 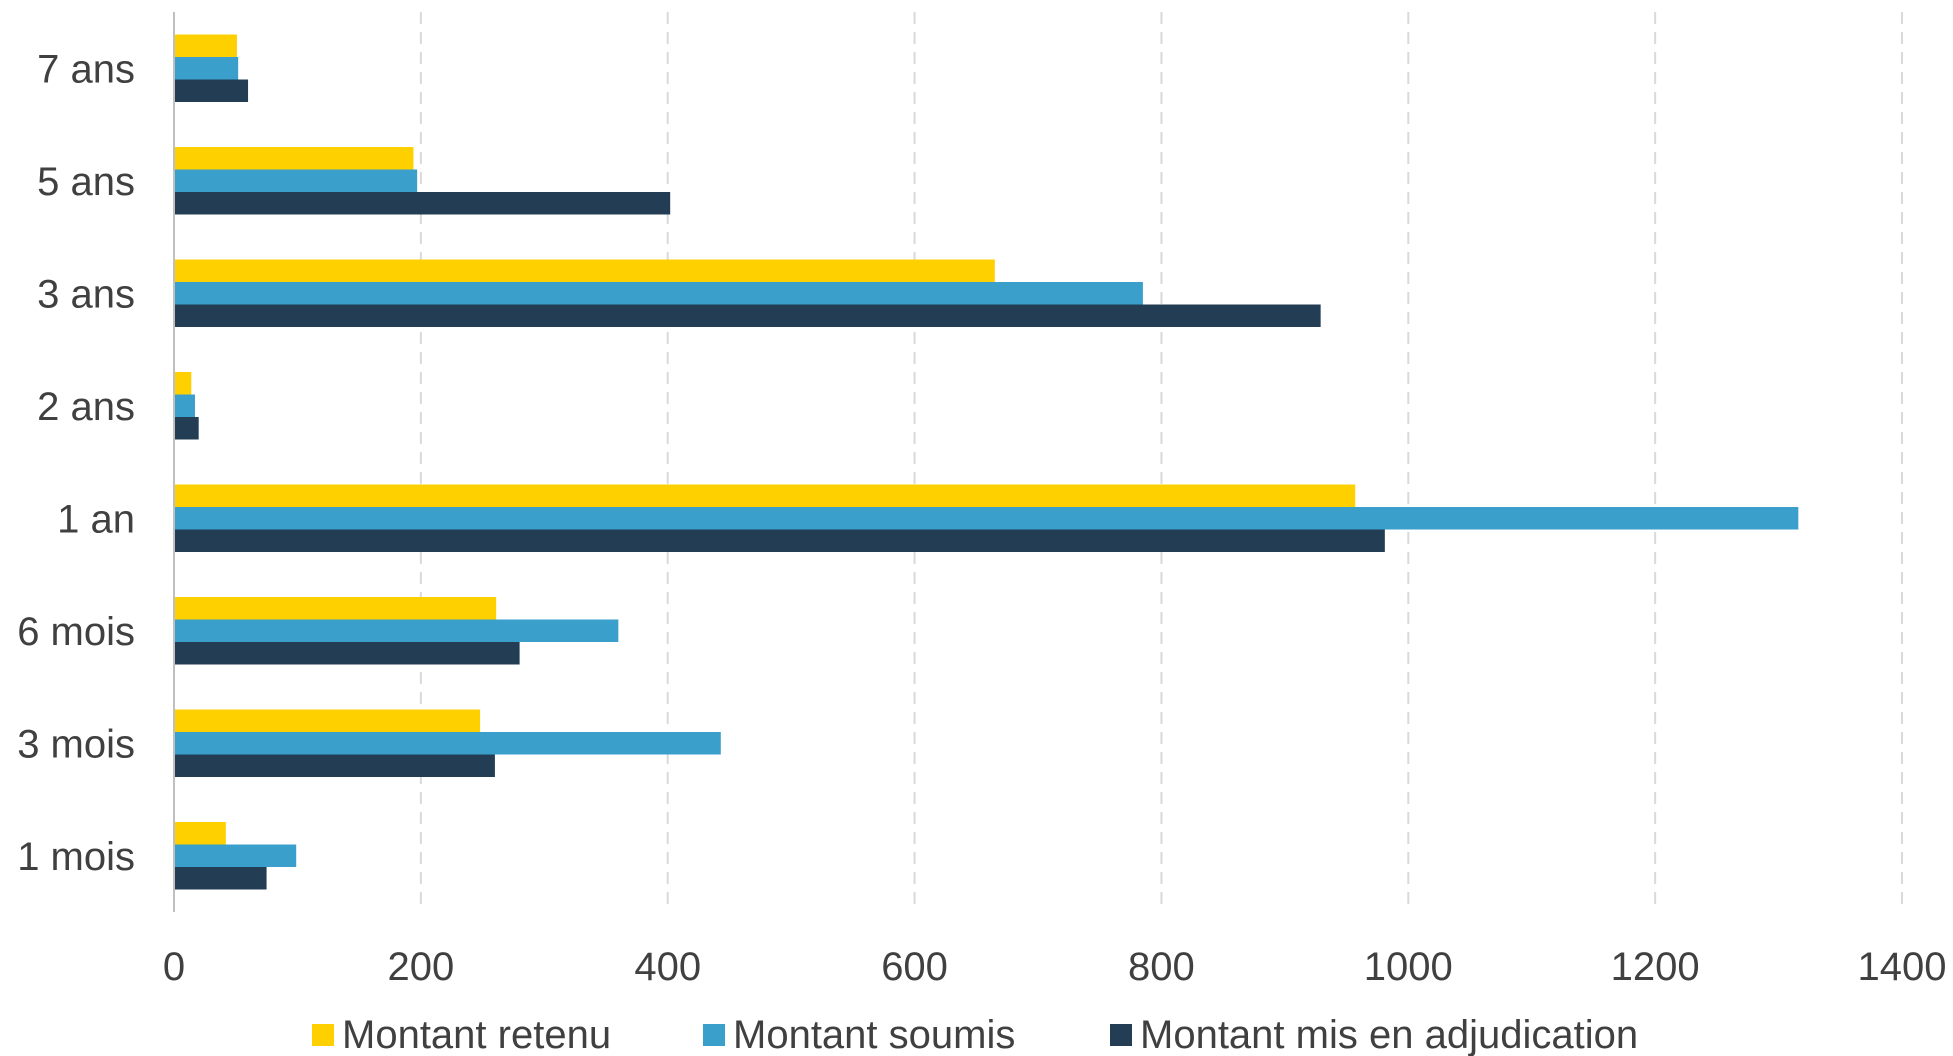 I want to click on x-tick-label: 400, so click(x=667, y=967).